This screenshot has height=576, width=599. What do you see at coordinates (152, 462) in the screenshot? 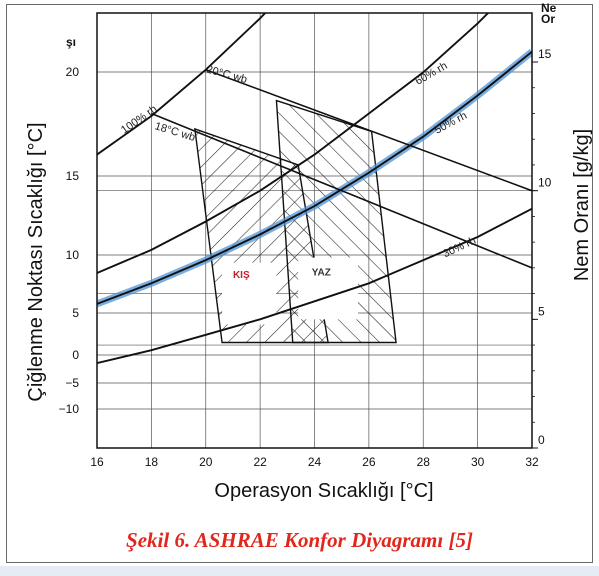
I see `x-tick-label: 18` at bounding box center [152, 462].